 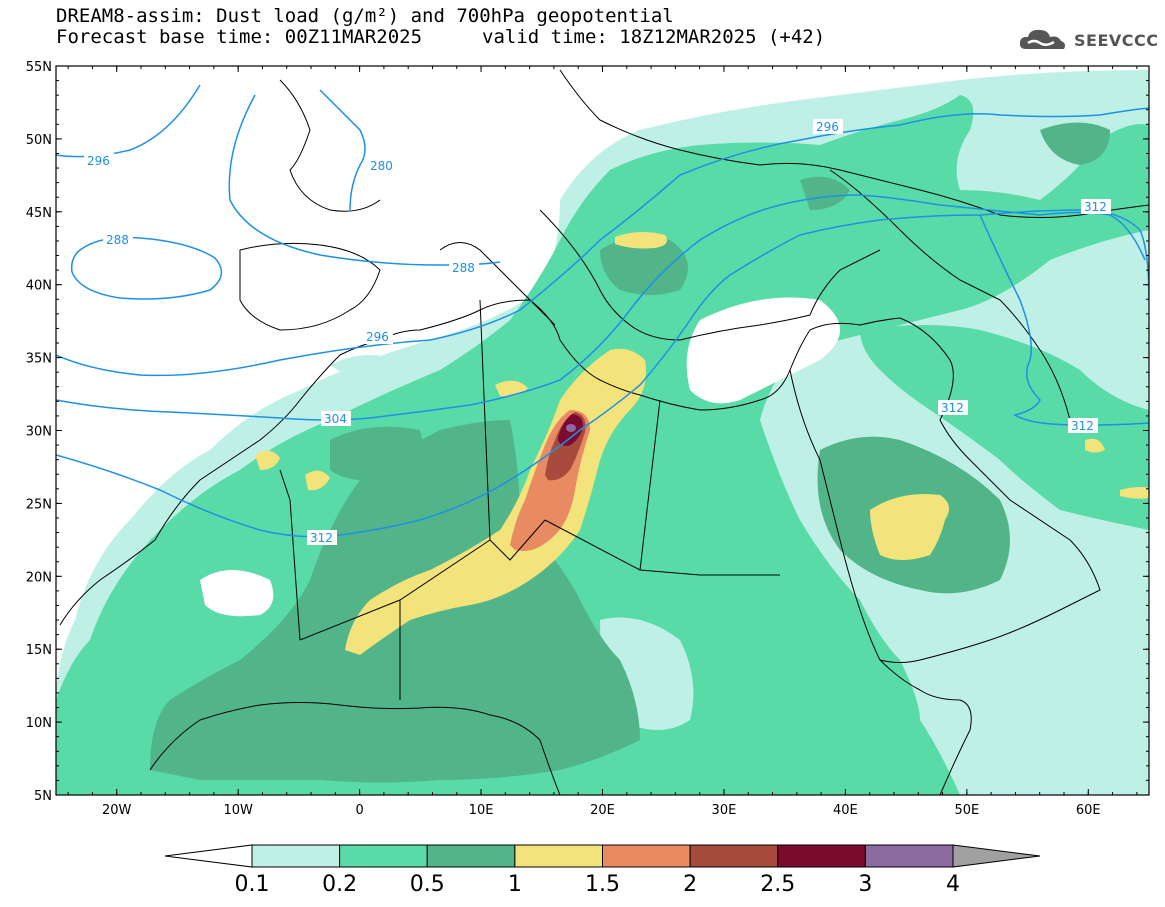 What do you see at coordinates (359, 810) in the screenshot?
I see `lon-label: 0` at bounding box center [359, 810].